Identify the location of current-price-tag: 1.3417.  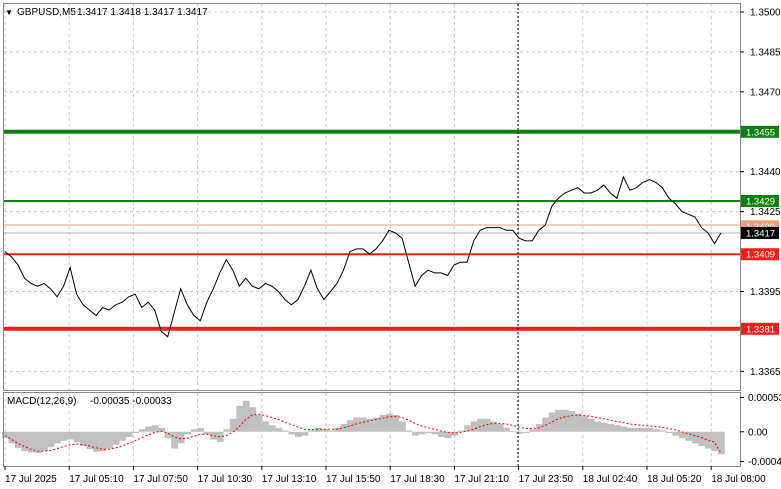
(760, 233).